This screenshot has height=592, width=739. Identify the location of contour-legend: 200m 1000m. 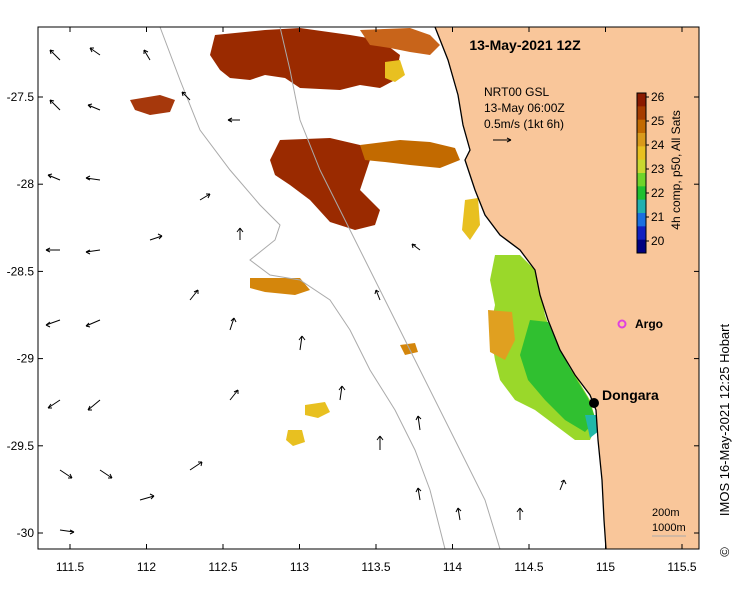
(669, 522).